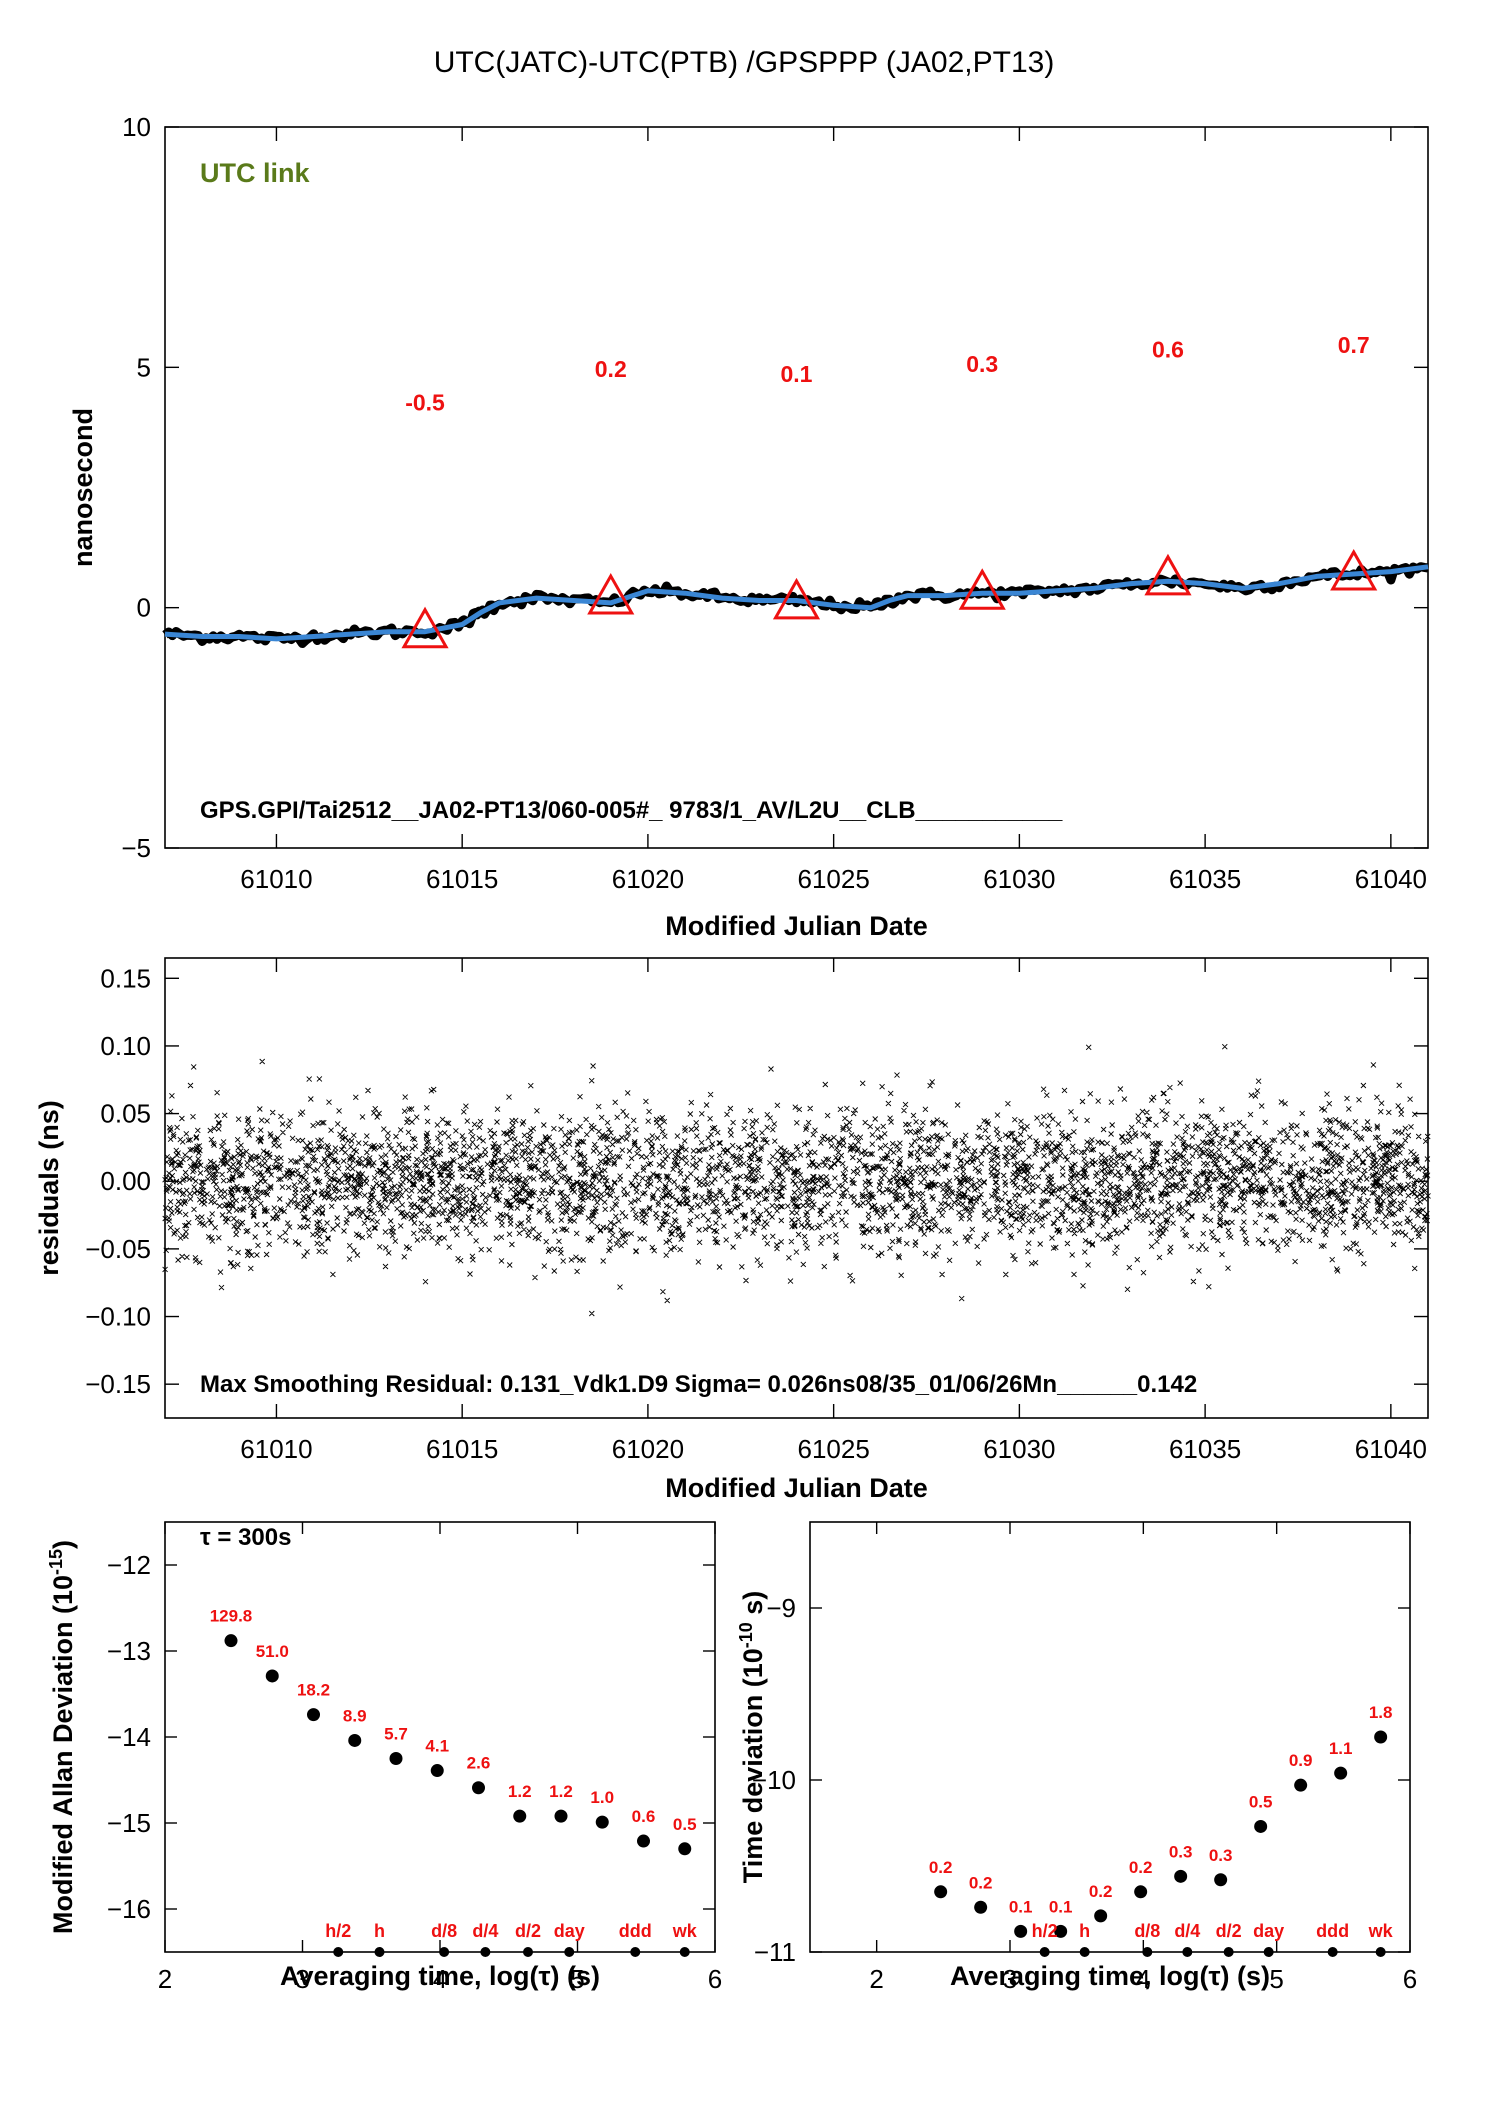 This screenshot has width=1488, height=2105. Describe the element at coordinates (1268, 1931) in the screenshot. I see `time-mark-label: day` at that location.